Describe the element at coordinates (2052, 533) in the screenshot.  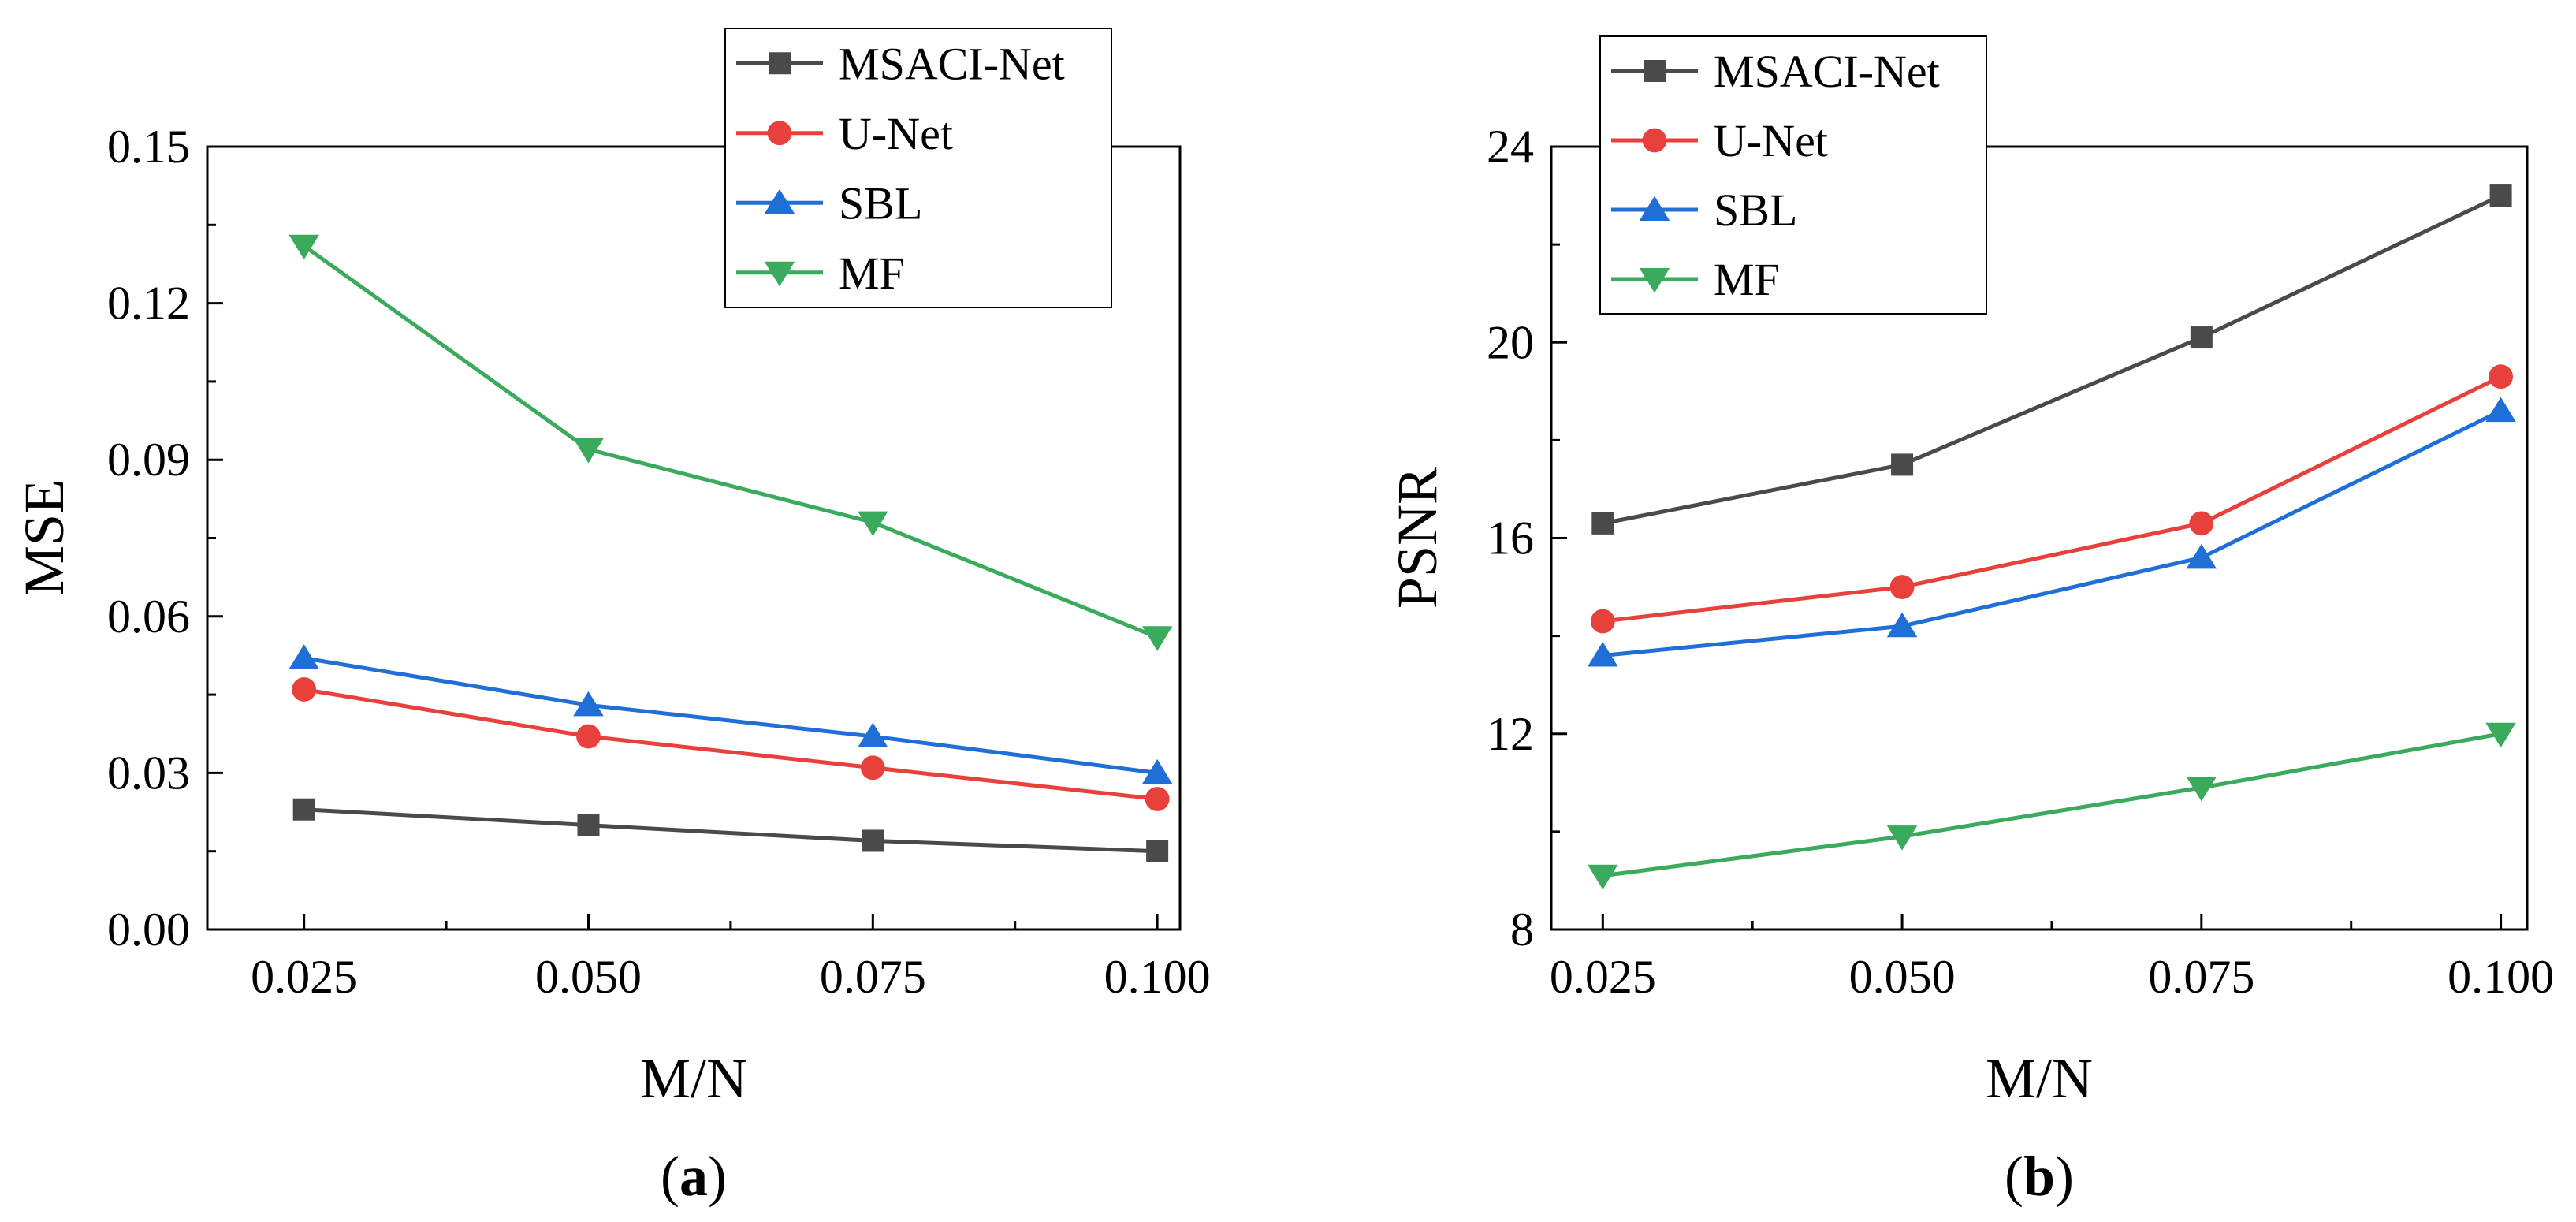
I see `series-line-b-sbl` at that location.